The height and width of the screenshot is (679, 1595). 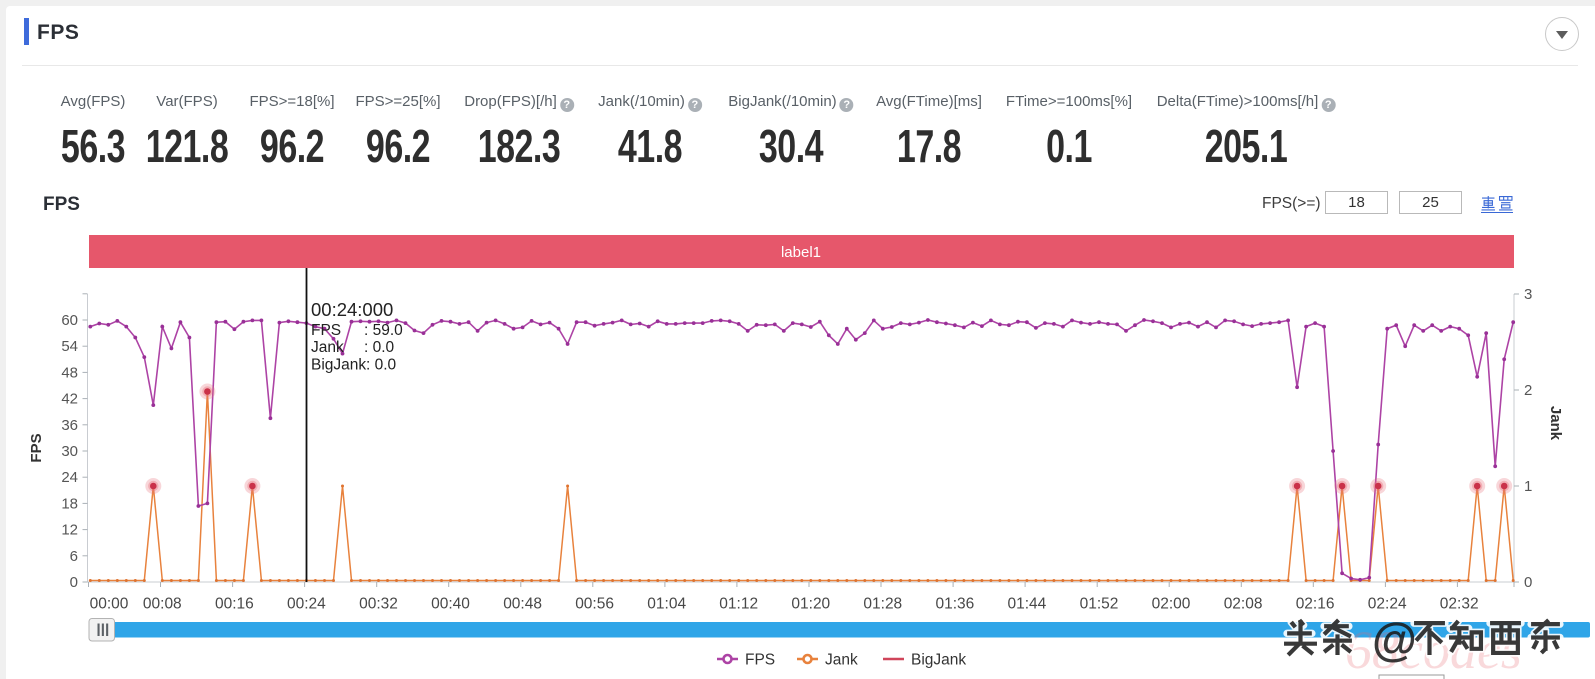 What do you see at coordinates (882, 604) in the screenshot?
I see `svg-text: 01:28` at bounding box center [882, 604].